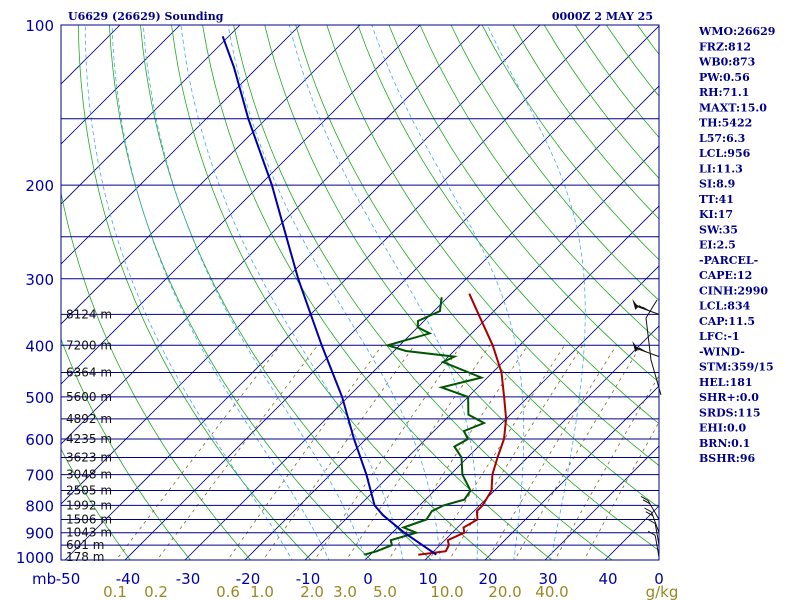 This screenshot has width=800, height=600. Describe the element at coordinates (733, 290) in the screenshot. I see `stat-line: CINH:2990` at that location.